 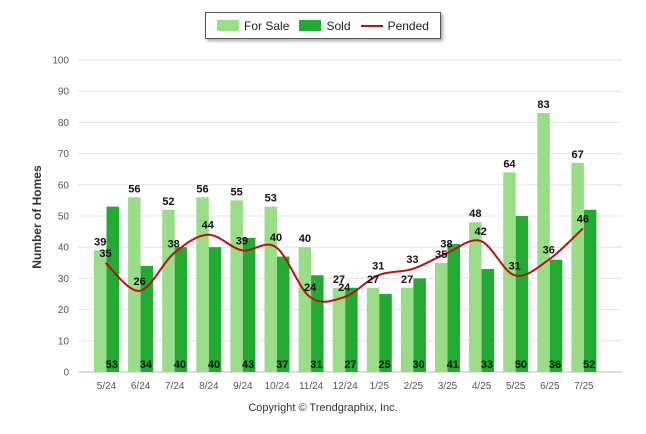 I want to click on sold-value-label: 34, so click(x=146, y=365).